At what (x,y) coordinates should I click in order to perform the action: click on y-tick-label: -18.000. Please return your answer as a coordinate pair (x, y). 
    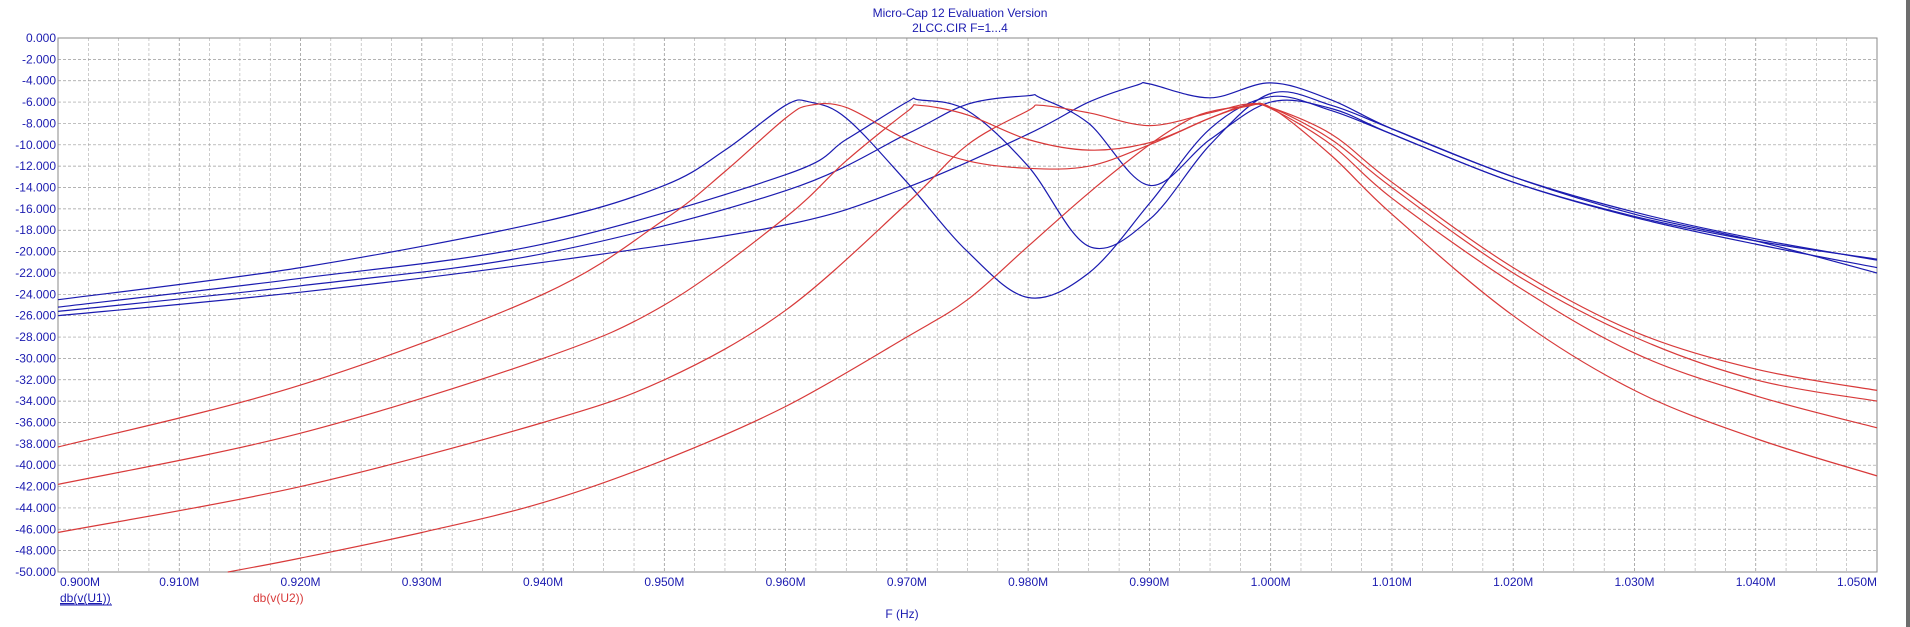
    Looking at the image, I should click on (35, 230).